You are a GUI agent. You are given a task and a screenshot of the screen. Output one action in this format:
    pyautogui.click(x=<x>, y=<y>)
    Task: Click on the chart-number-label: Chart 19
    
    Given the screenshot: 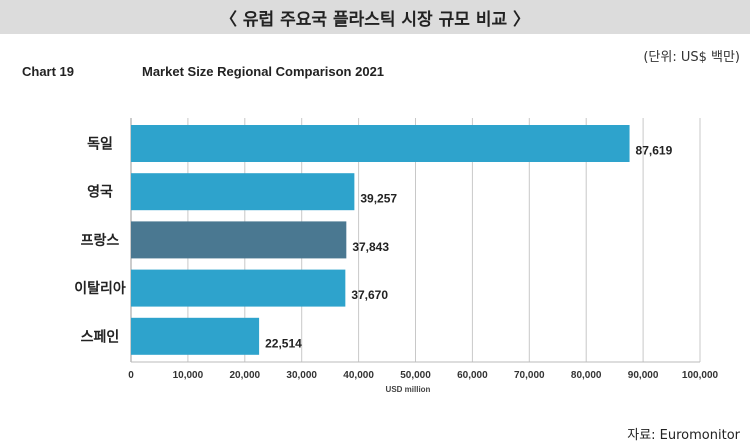 What is the action you would take?
    pyautogui.click(x=48, y=71)
    